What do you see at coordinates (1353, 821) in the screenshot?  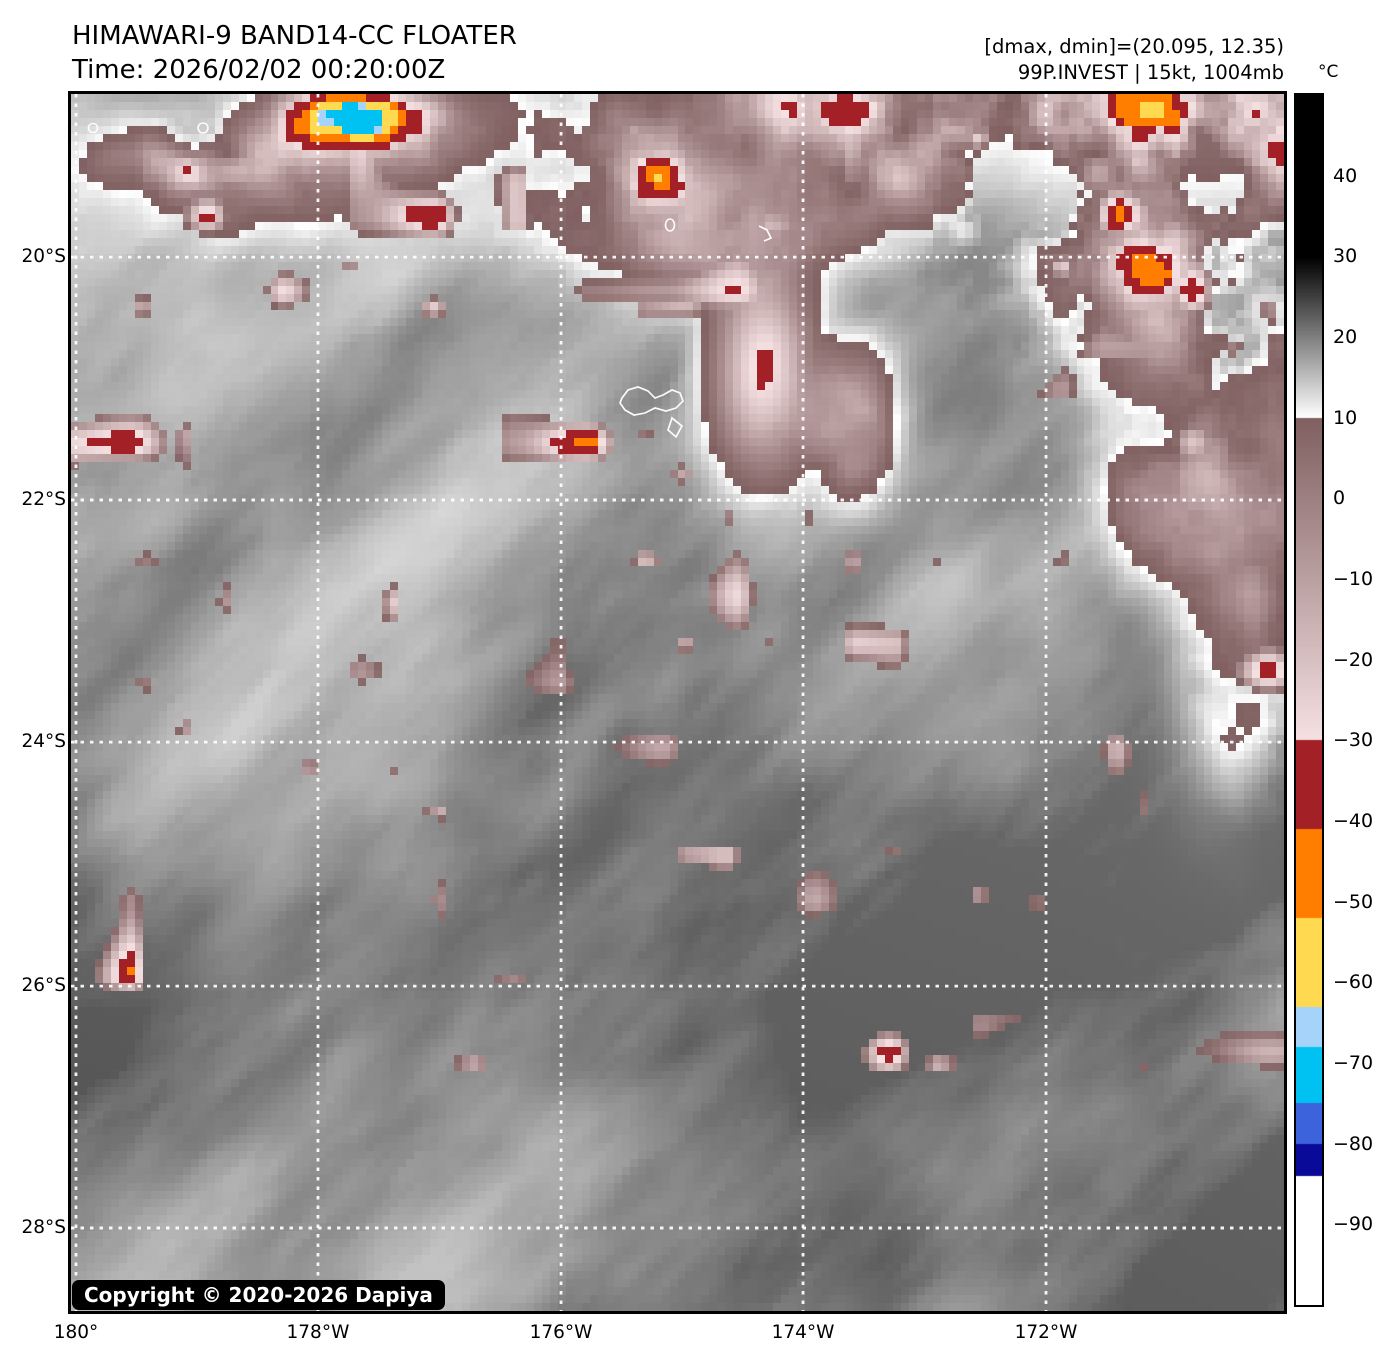 I see `colorbar-tick-label: −40` at bounding box center [1353, 821].